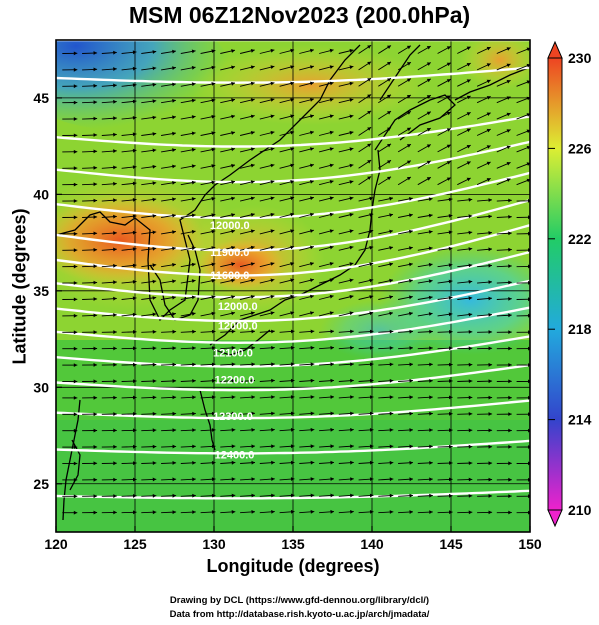 Image resolution: width=599 pixels, height=625 pixels. Describe the element at coordinates (229, 253) in the screenshot. I see `contour-label: 11900.0` at that location.